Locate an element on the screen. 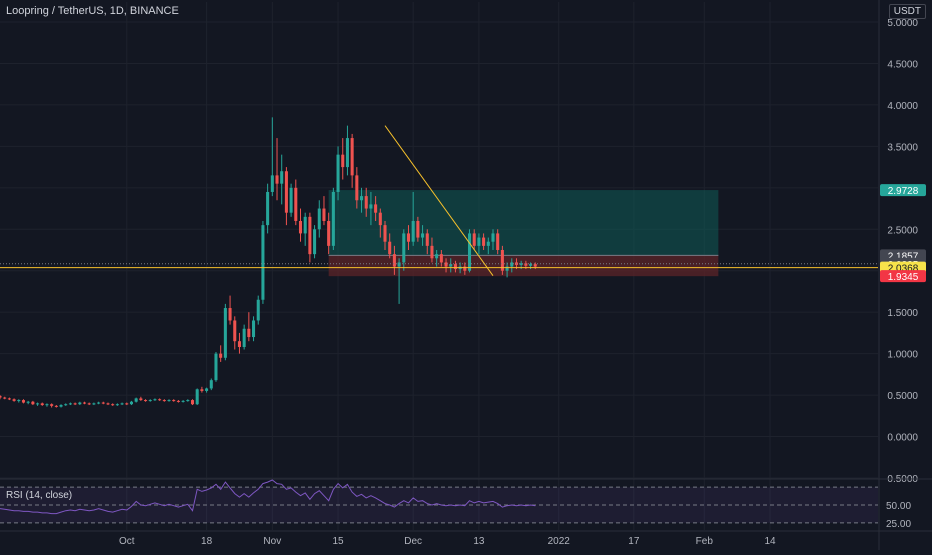 The image size is (932, 555). y-tick-label: 1.0000 is located at coordinates (902, 355).